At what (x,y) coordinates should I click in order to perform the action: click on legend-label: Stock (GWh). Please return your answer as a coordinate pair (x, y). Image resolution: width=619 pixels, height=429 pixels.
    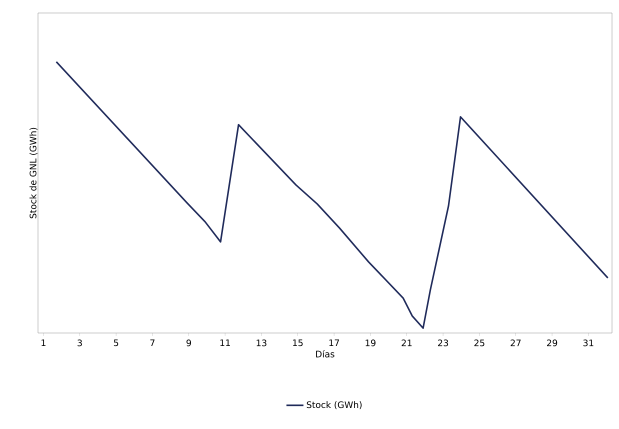
    Looking at the image, I should click on (334, 405).